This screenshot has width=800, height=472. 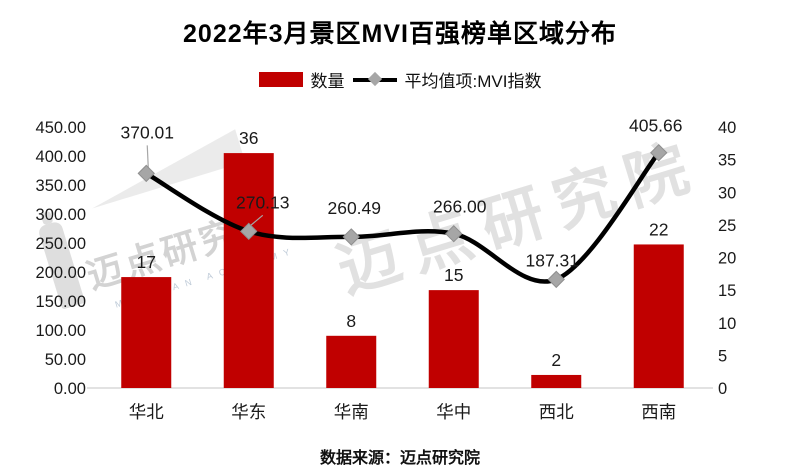 I want to click on legend-line-label: 平均值项:MVI指数, so click(x=473, y=81).